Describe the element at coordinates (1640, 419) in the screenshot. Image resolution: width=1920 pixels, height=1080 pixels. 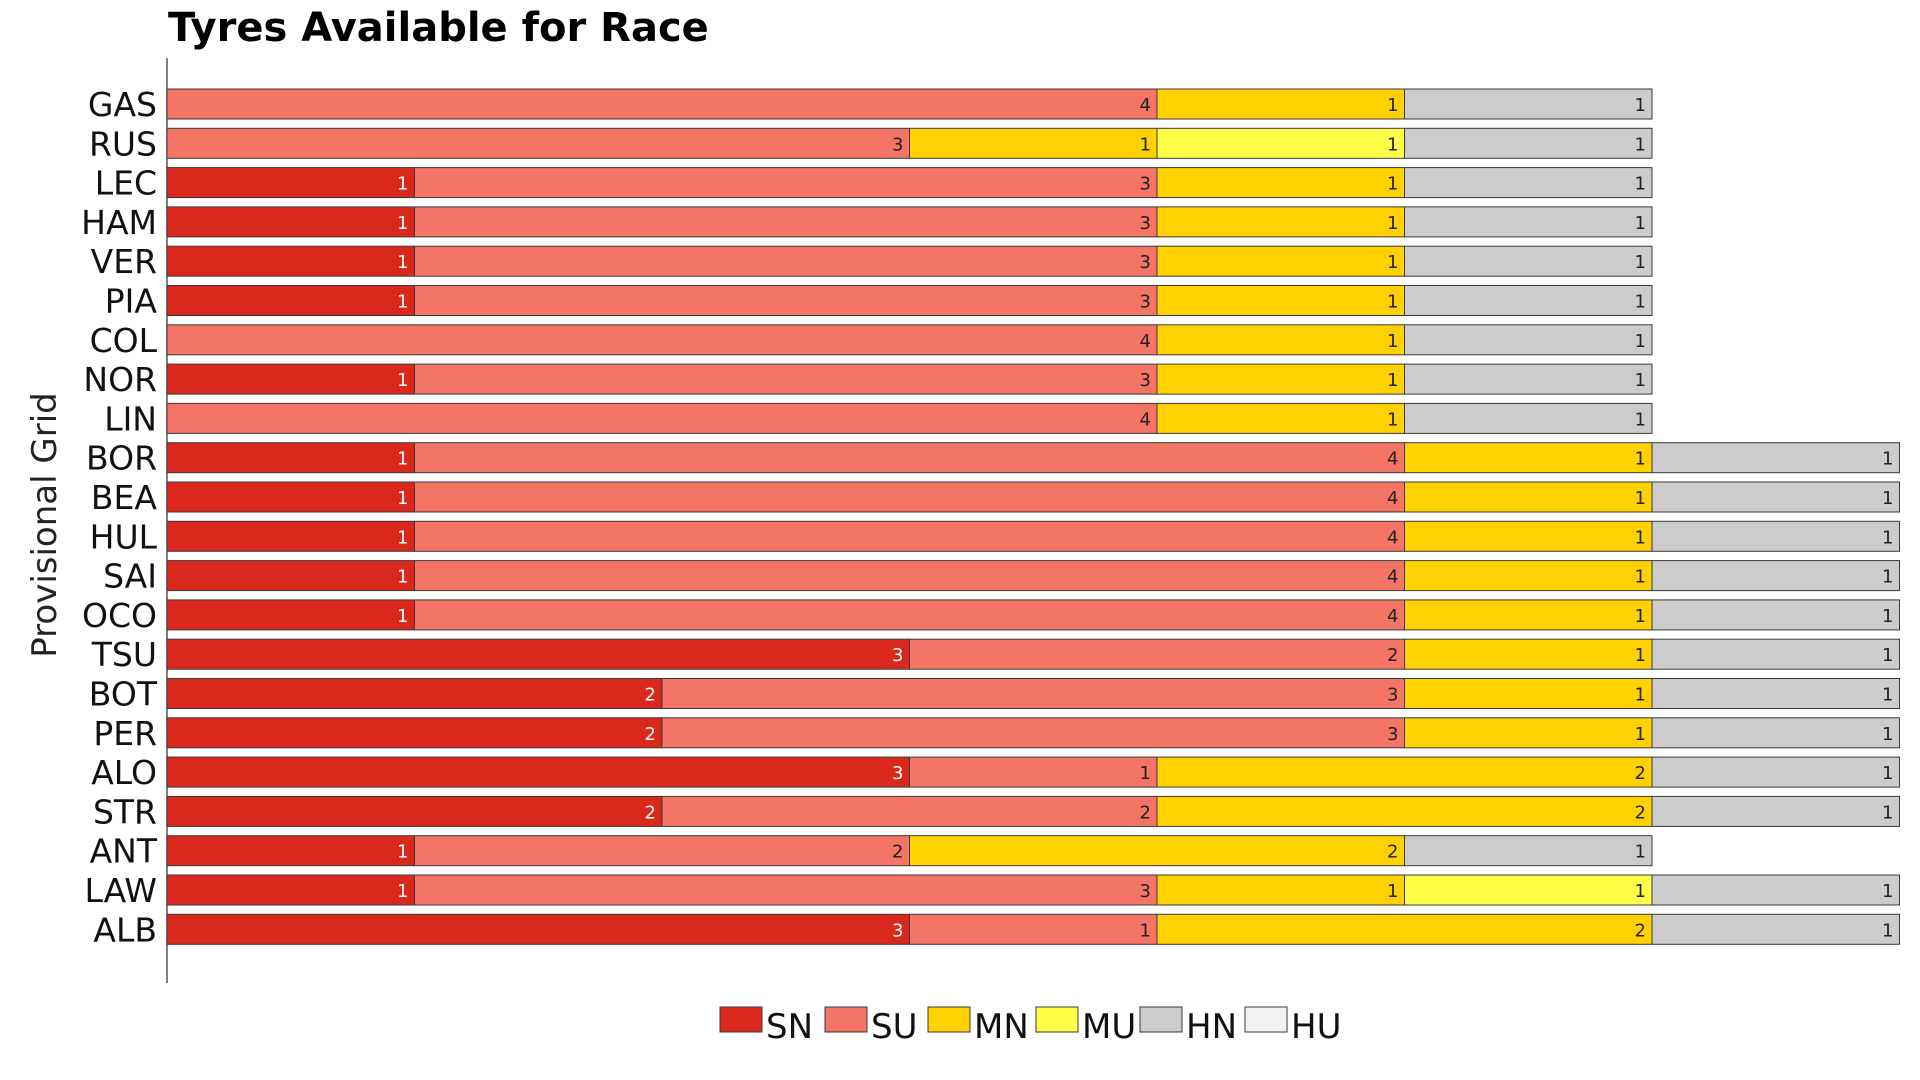
I see `value-label-lin-hn: 1` at that location.